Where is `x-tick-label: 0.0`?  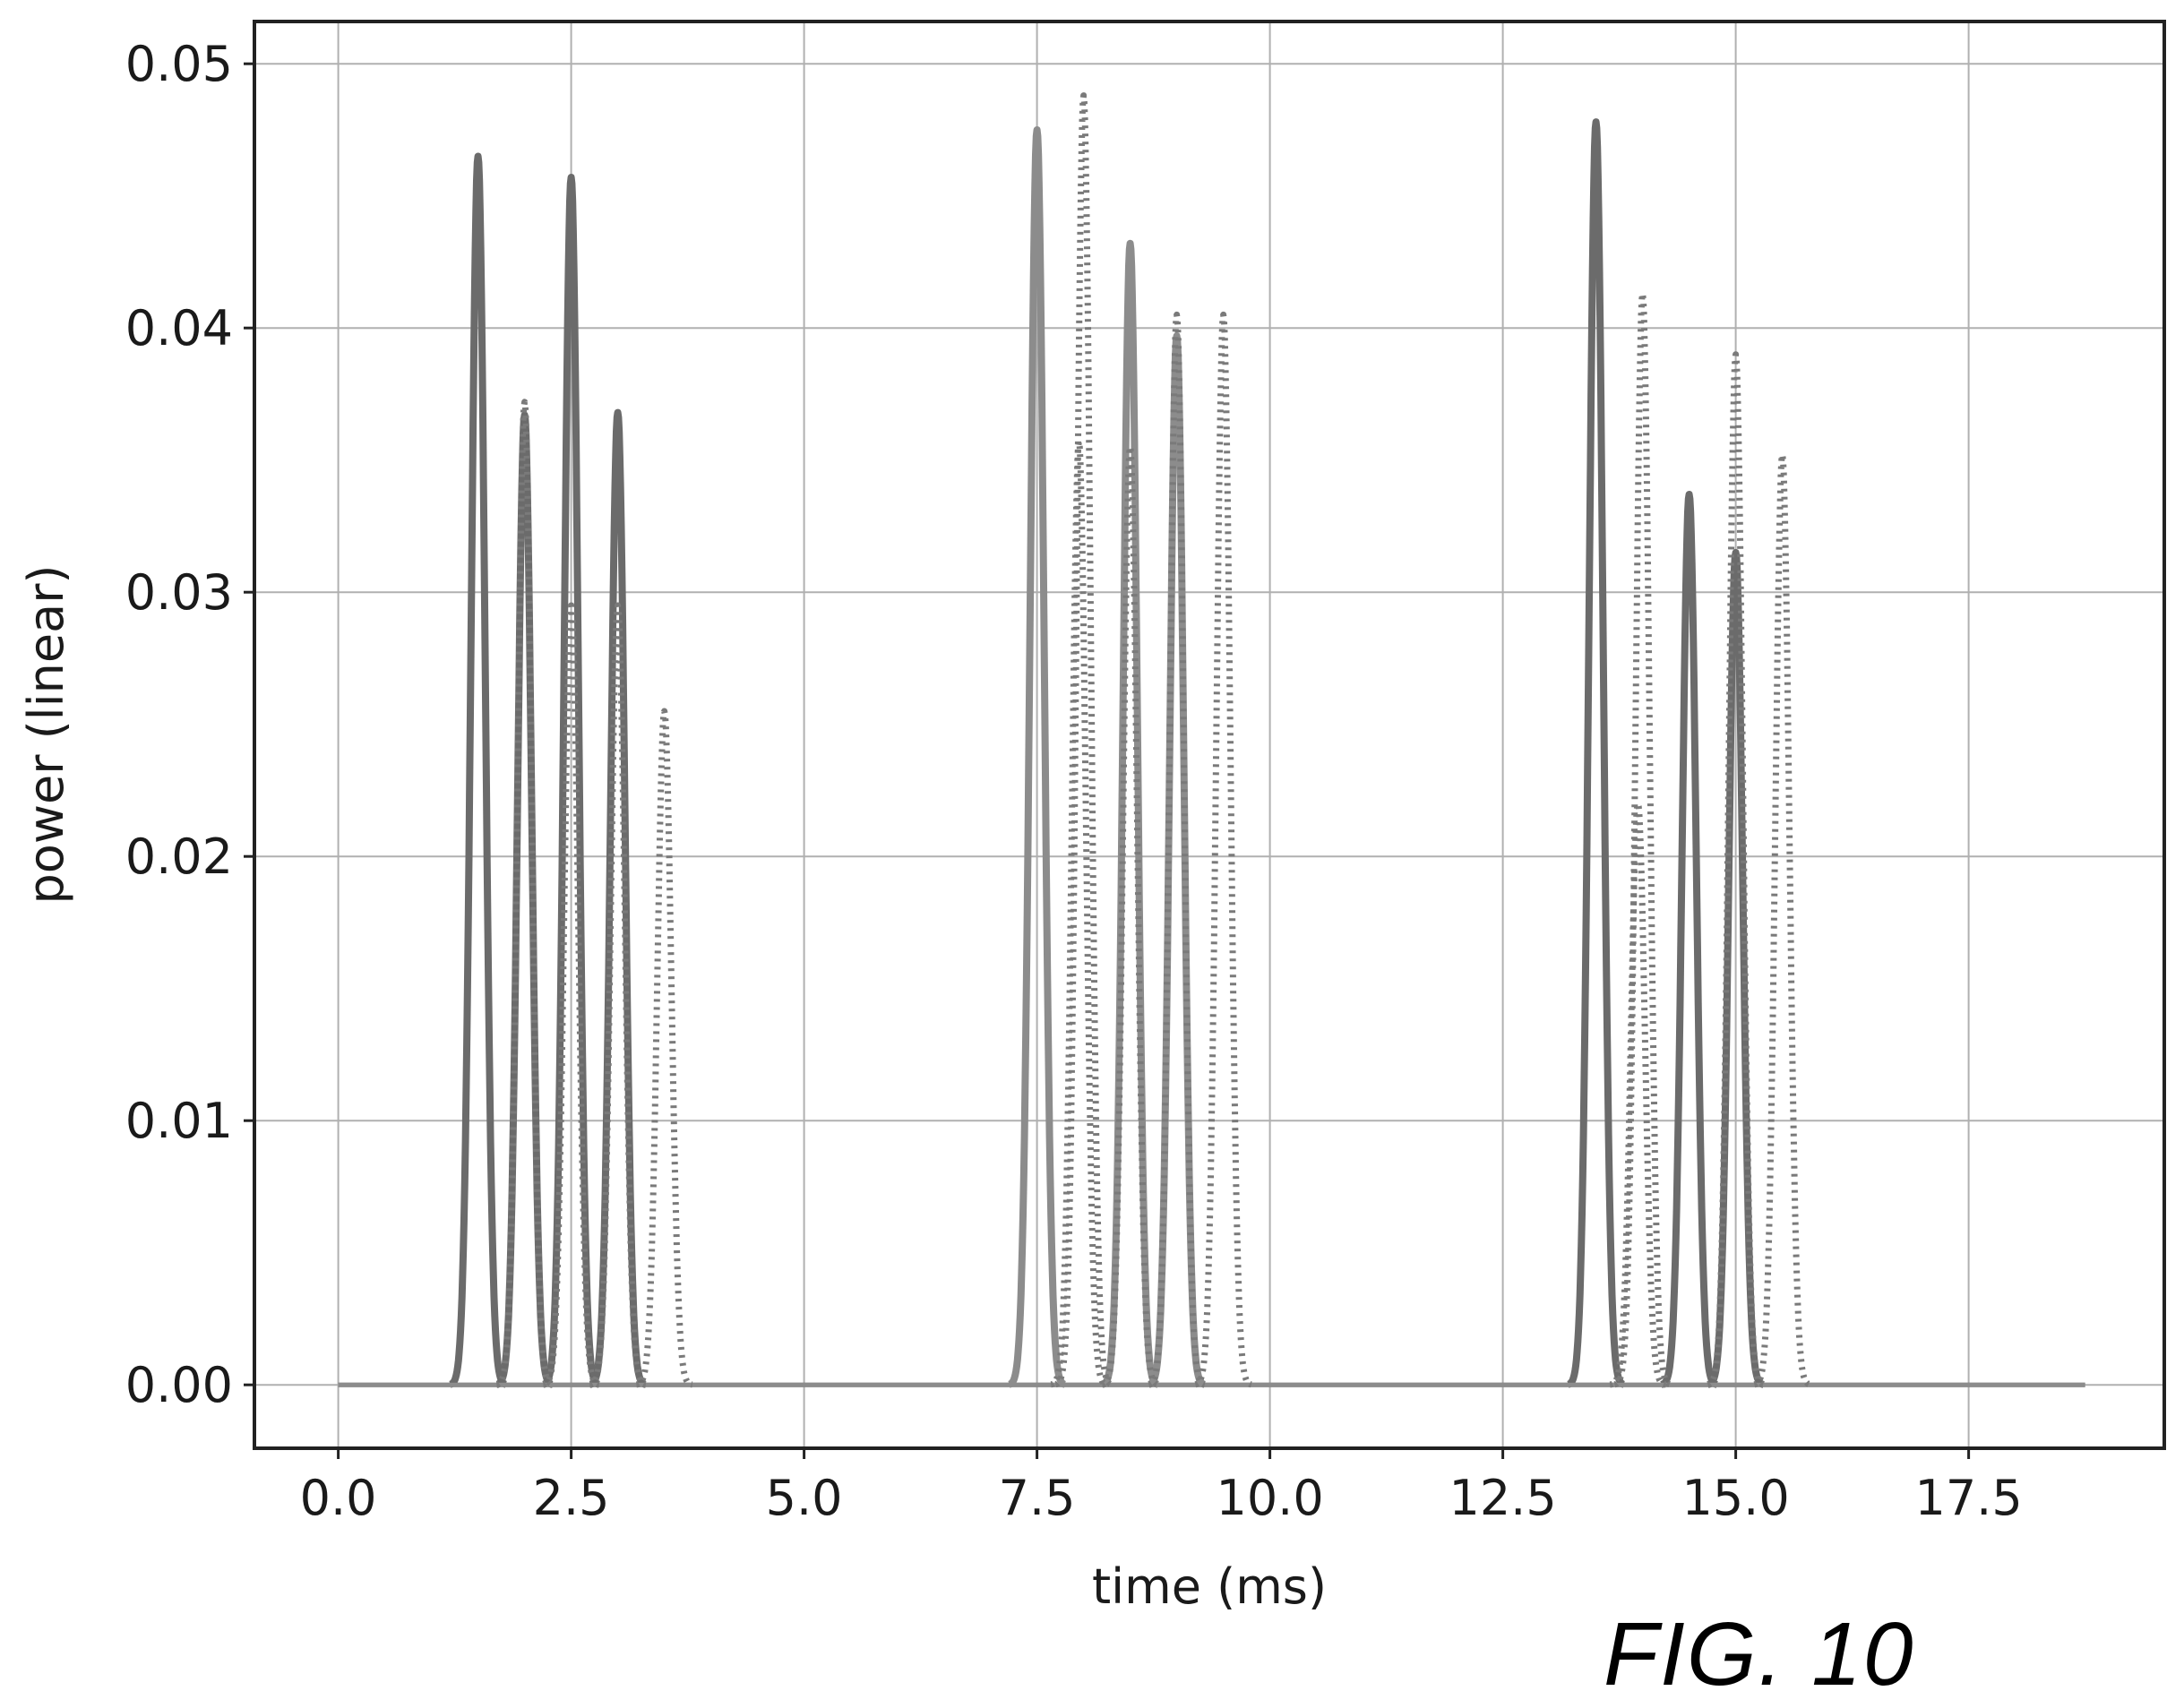
x-tick-label: 0.0 is located at coordinates (338, 1498).